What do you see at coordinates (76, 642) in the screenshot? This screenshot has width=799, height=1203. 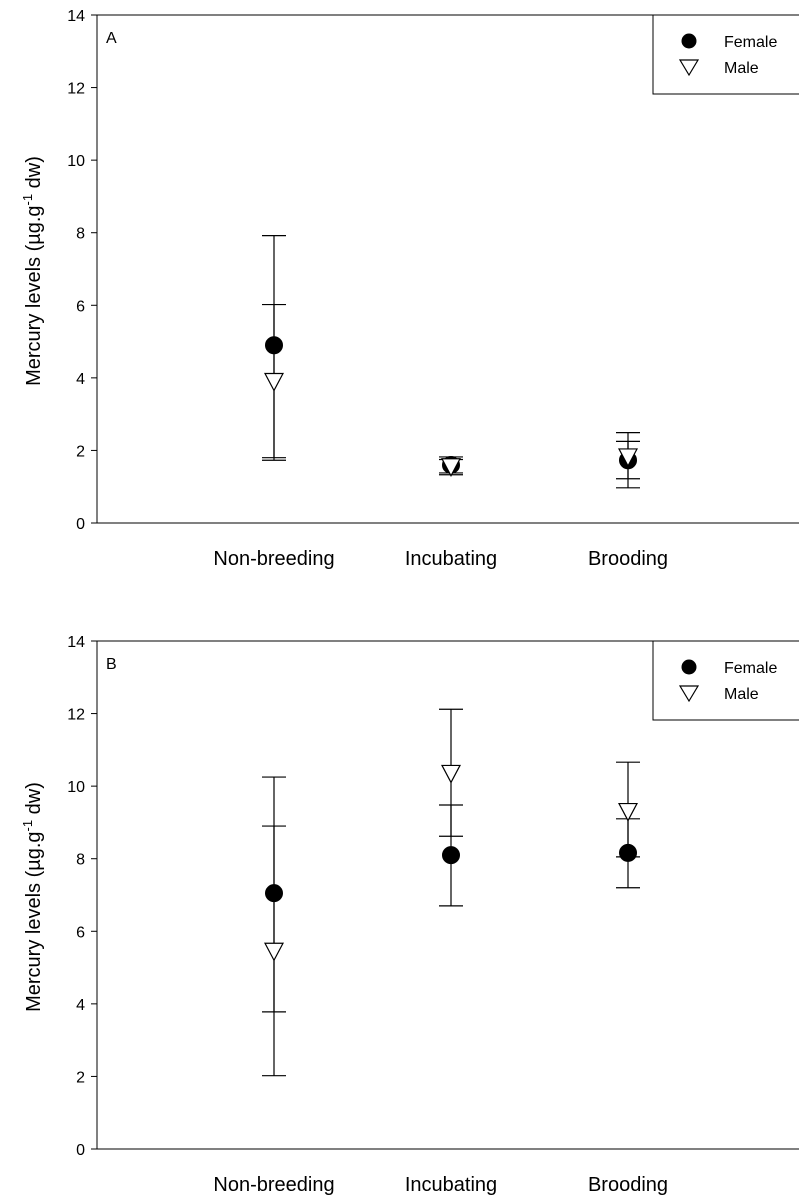 I see `y-tick-label-b: 14` at bounding box center [76, 642].